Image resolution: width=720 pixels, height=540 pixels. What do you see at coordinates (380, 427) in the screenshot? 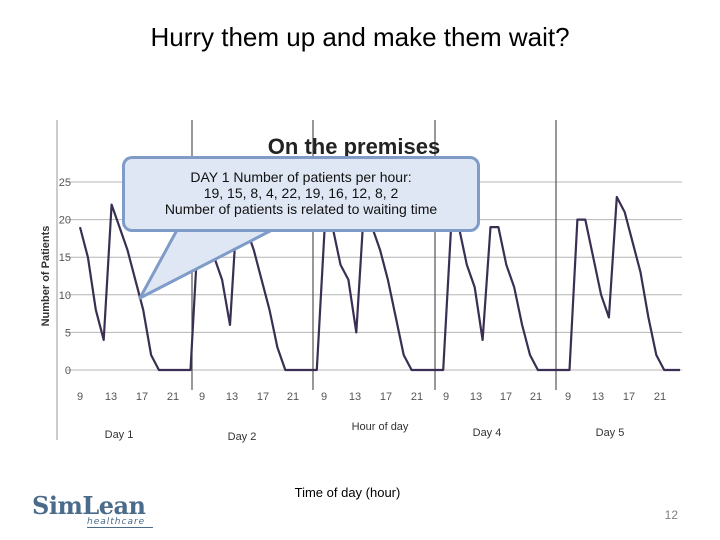
I see `x-axis-label: Hour of day` at bounding box center [380, 427].